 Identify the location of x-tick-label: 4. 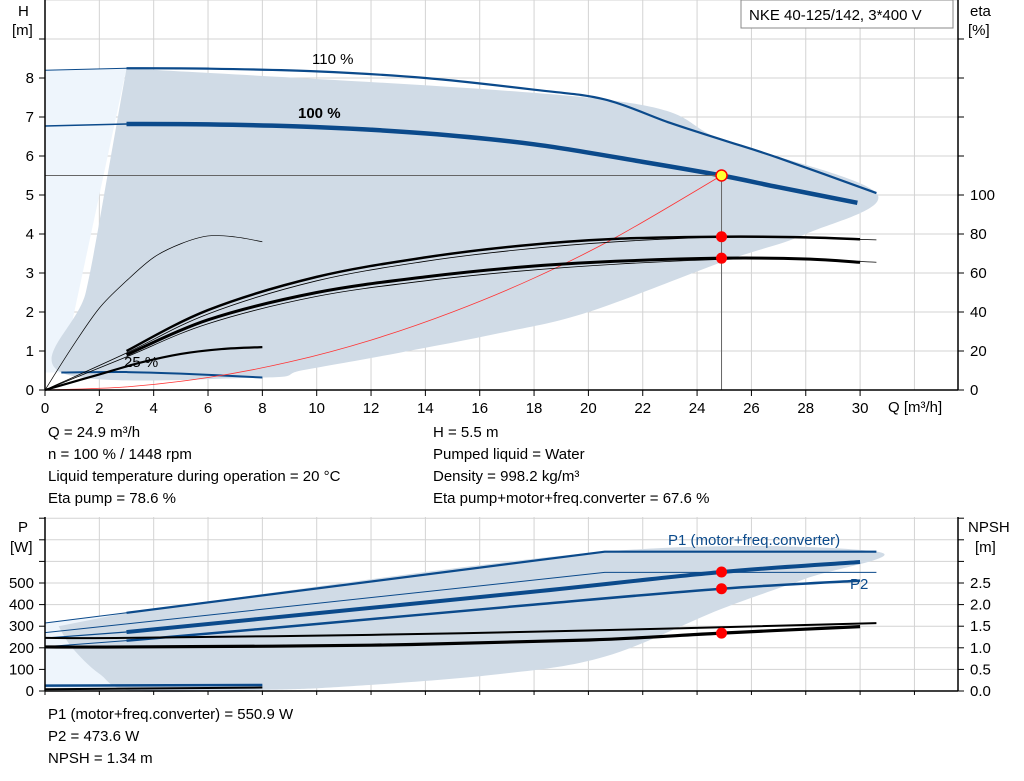
(154, 408).